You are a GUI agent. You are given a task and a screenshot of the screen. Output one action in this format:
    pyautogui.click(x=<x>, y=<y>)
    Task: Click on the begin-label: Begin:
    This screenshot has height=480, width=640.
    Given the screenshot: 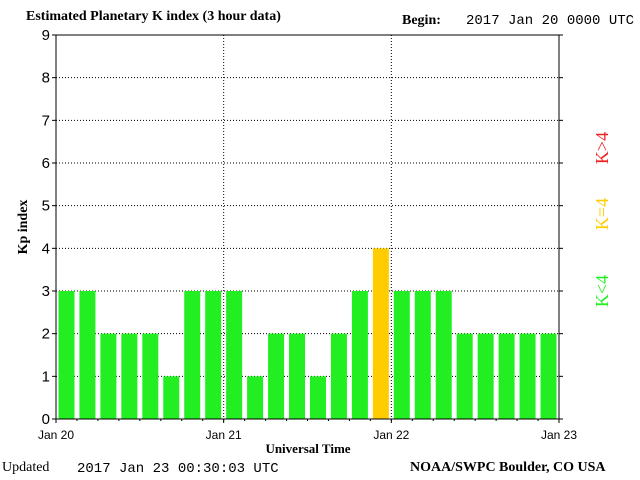 What is the action you would take?
    pyautogui.click(x=421, y=20)
    